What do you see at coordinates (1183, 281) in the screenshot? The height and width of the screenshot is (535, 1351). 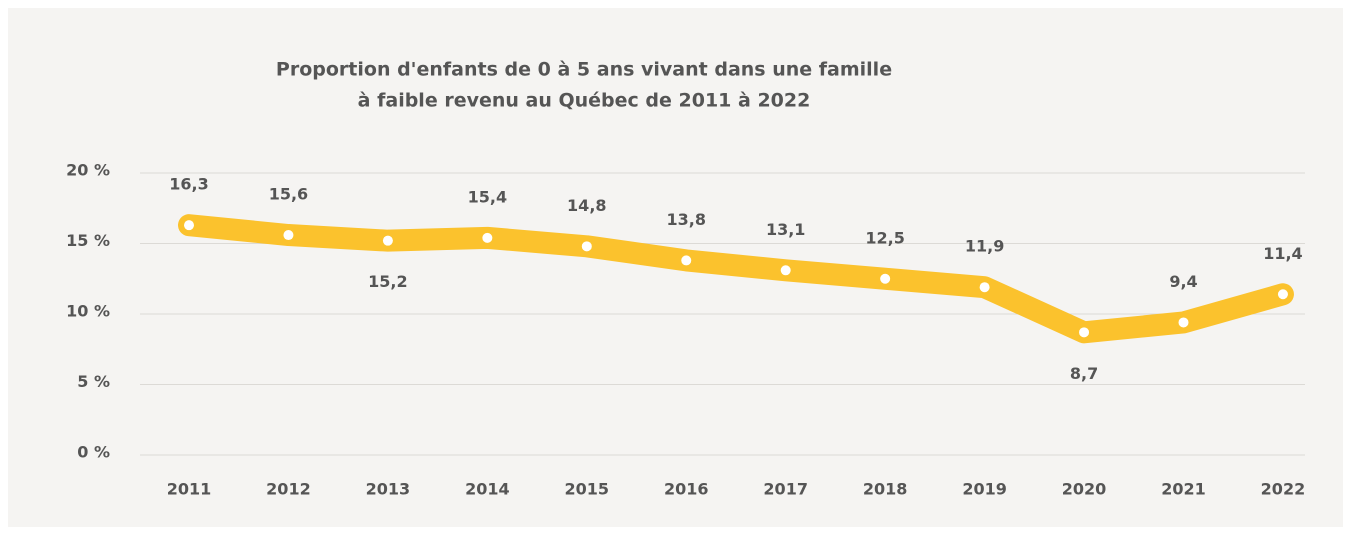 I see `data-label: 9,4` at bounding box center [1183, 281].